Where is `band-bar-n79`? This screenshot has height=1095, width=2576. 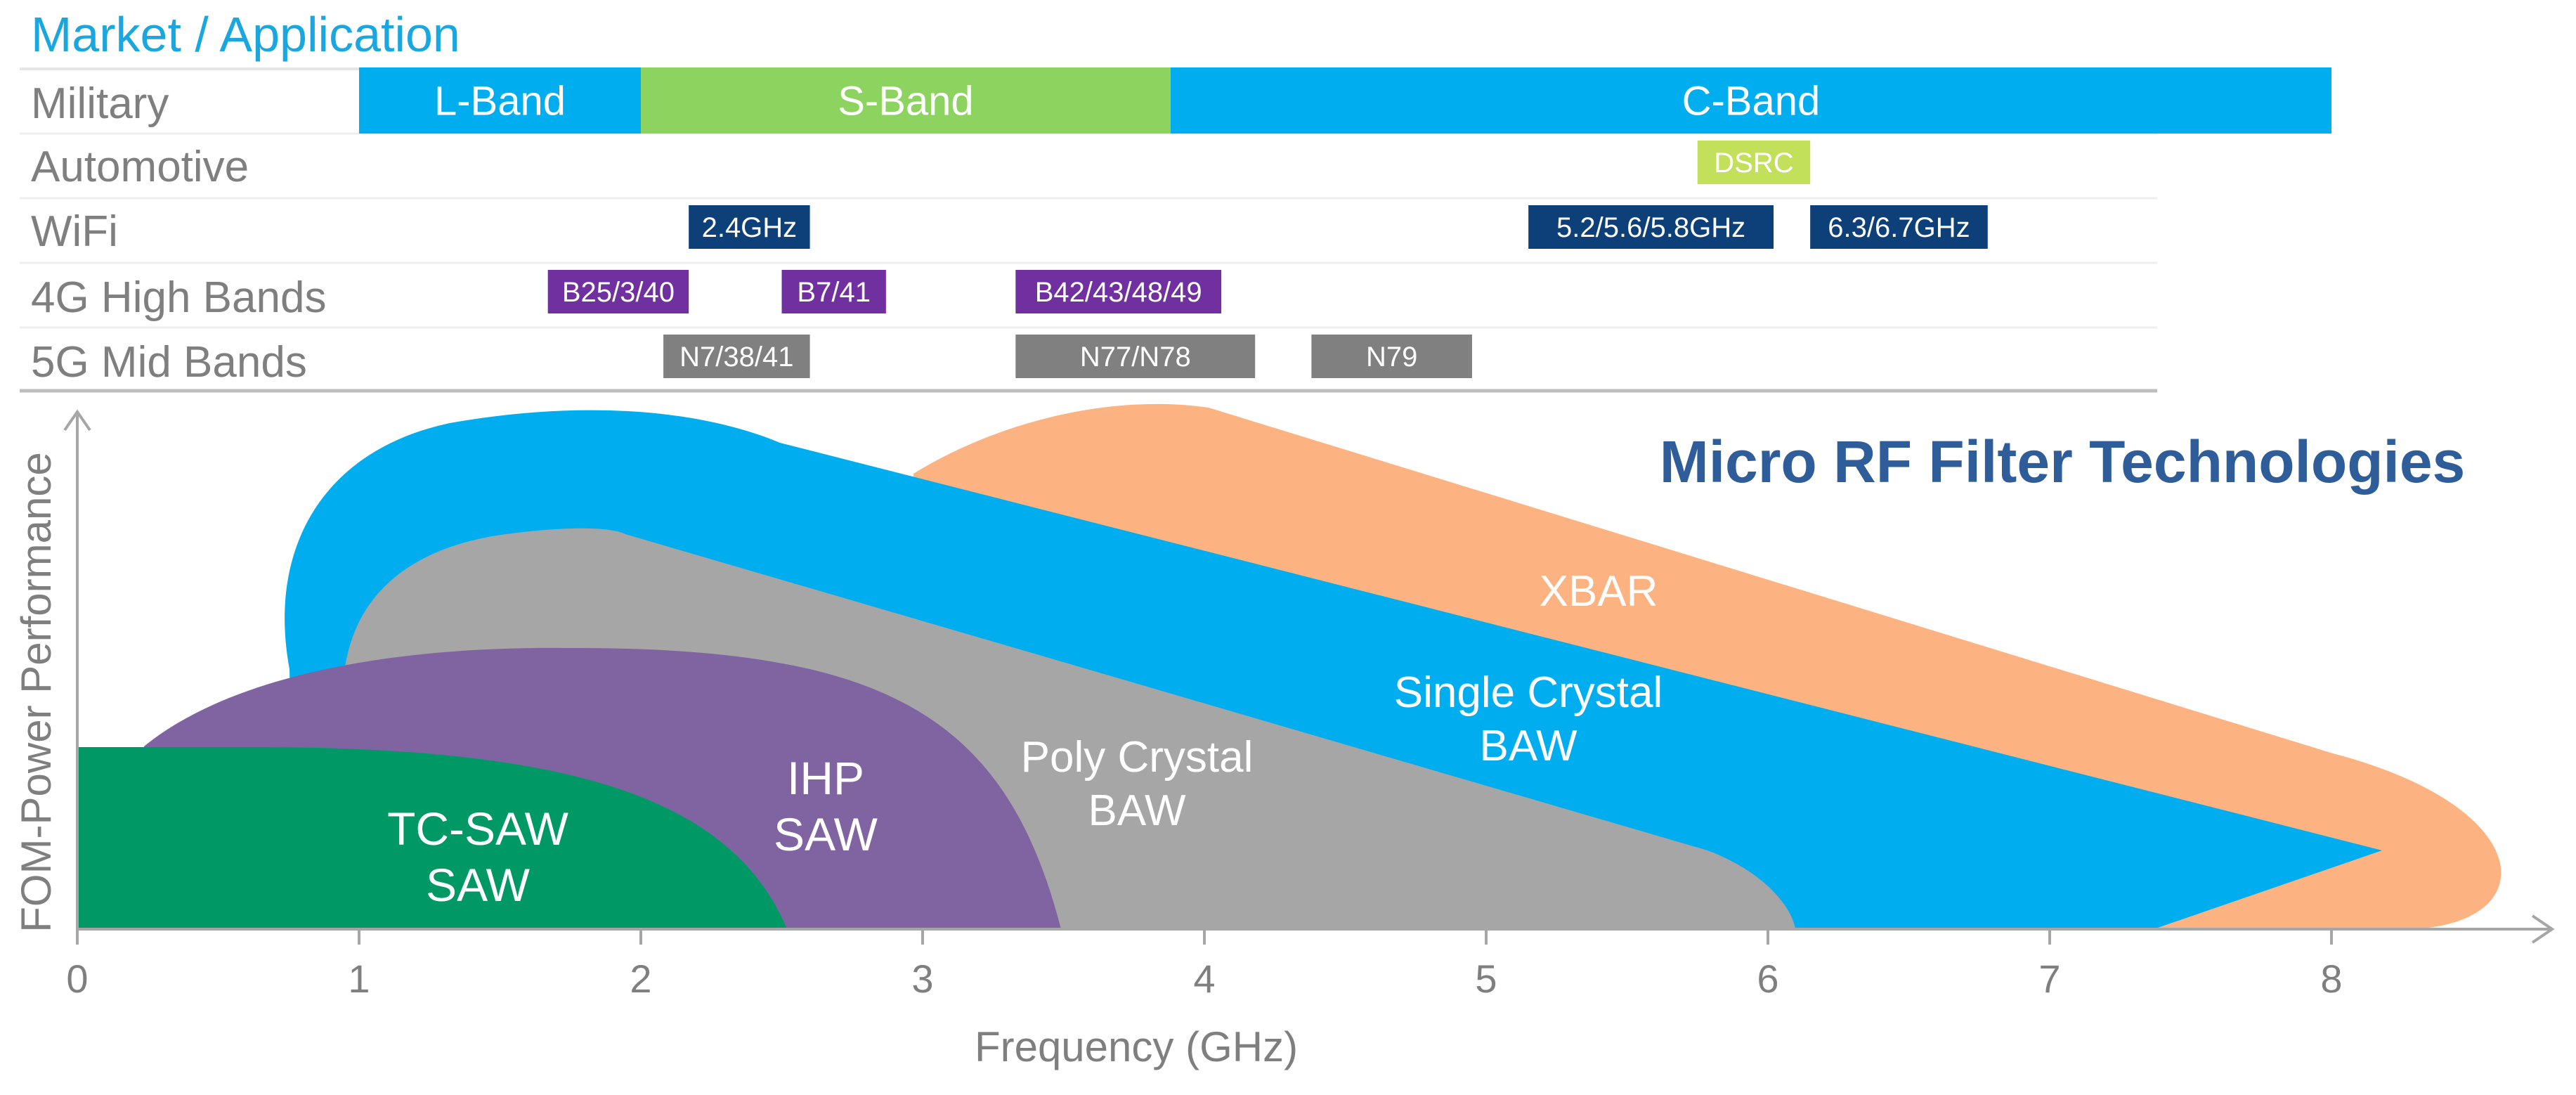
band-bar-n79 is located at coordinates (1391, 356).